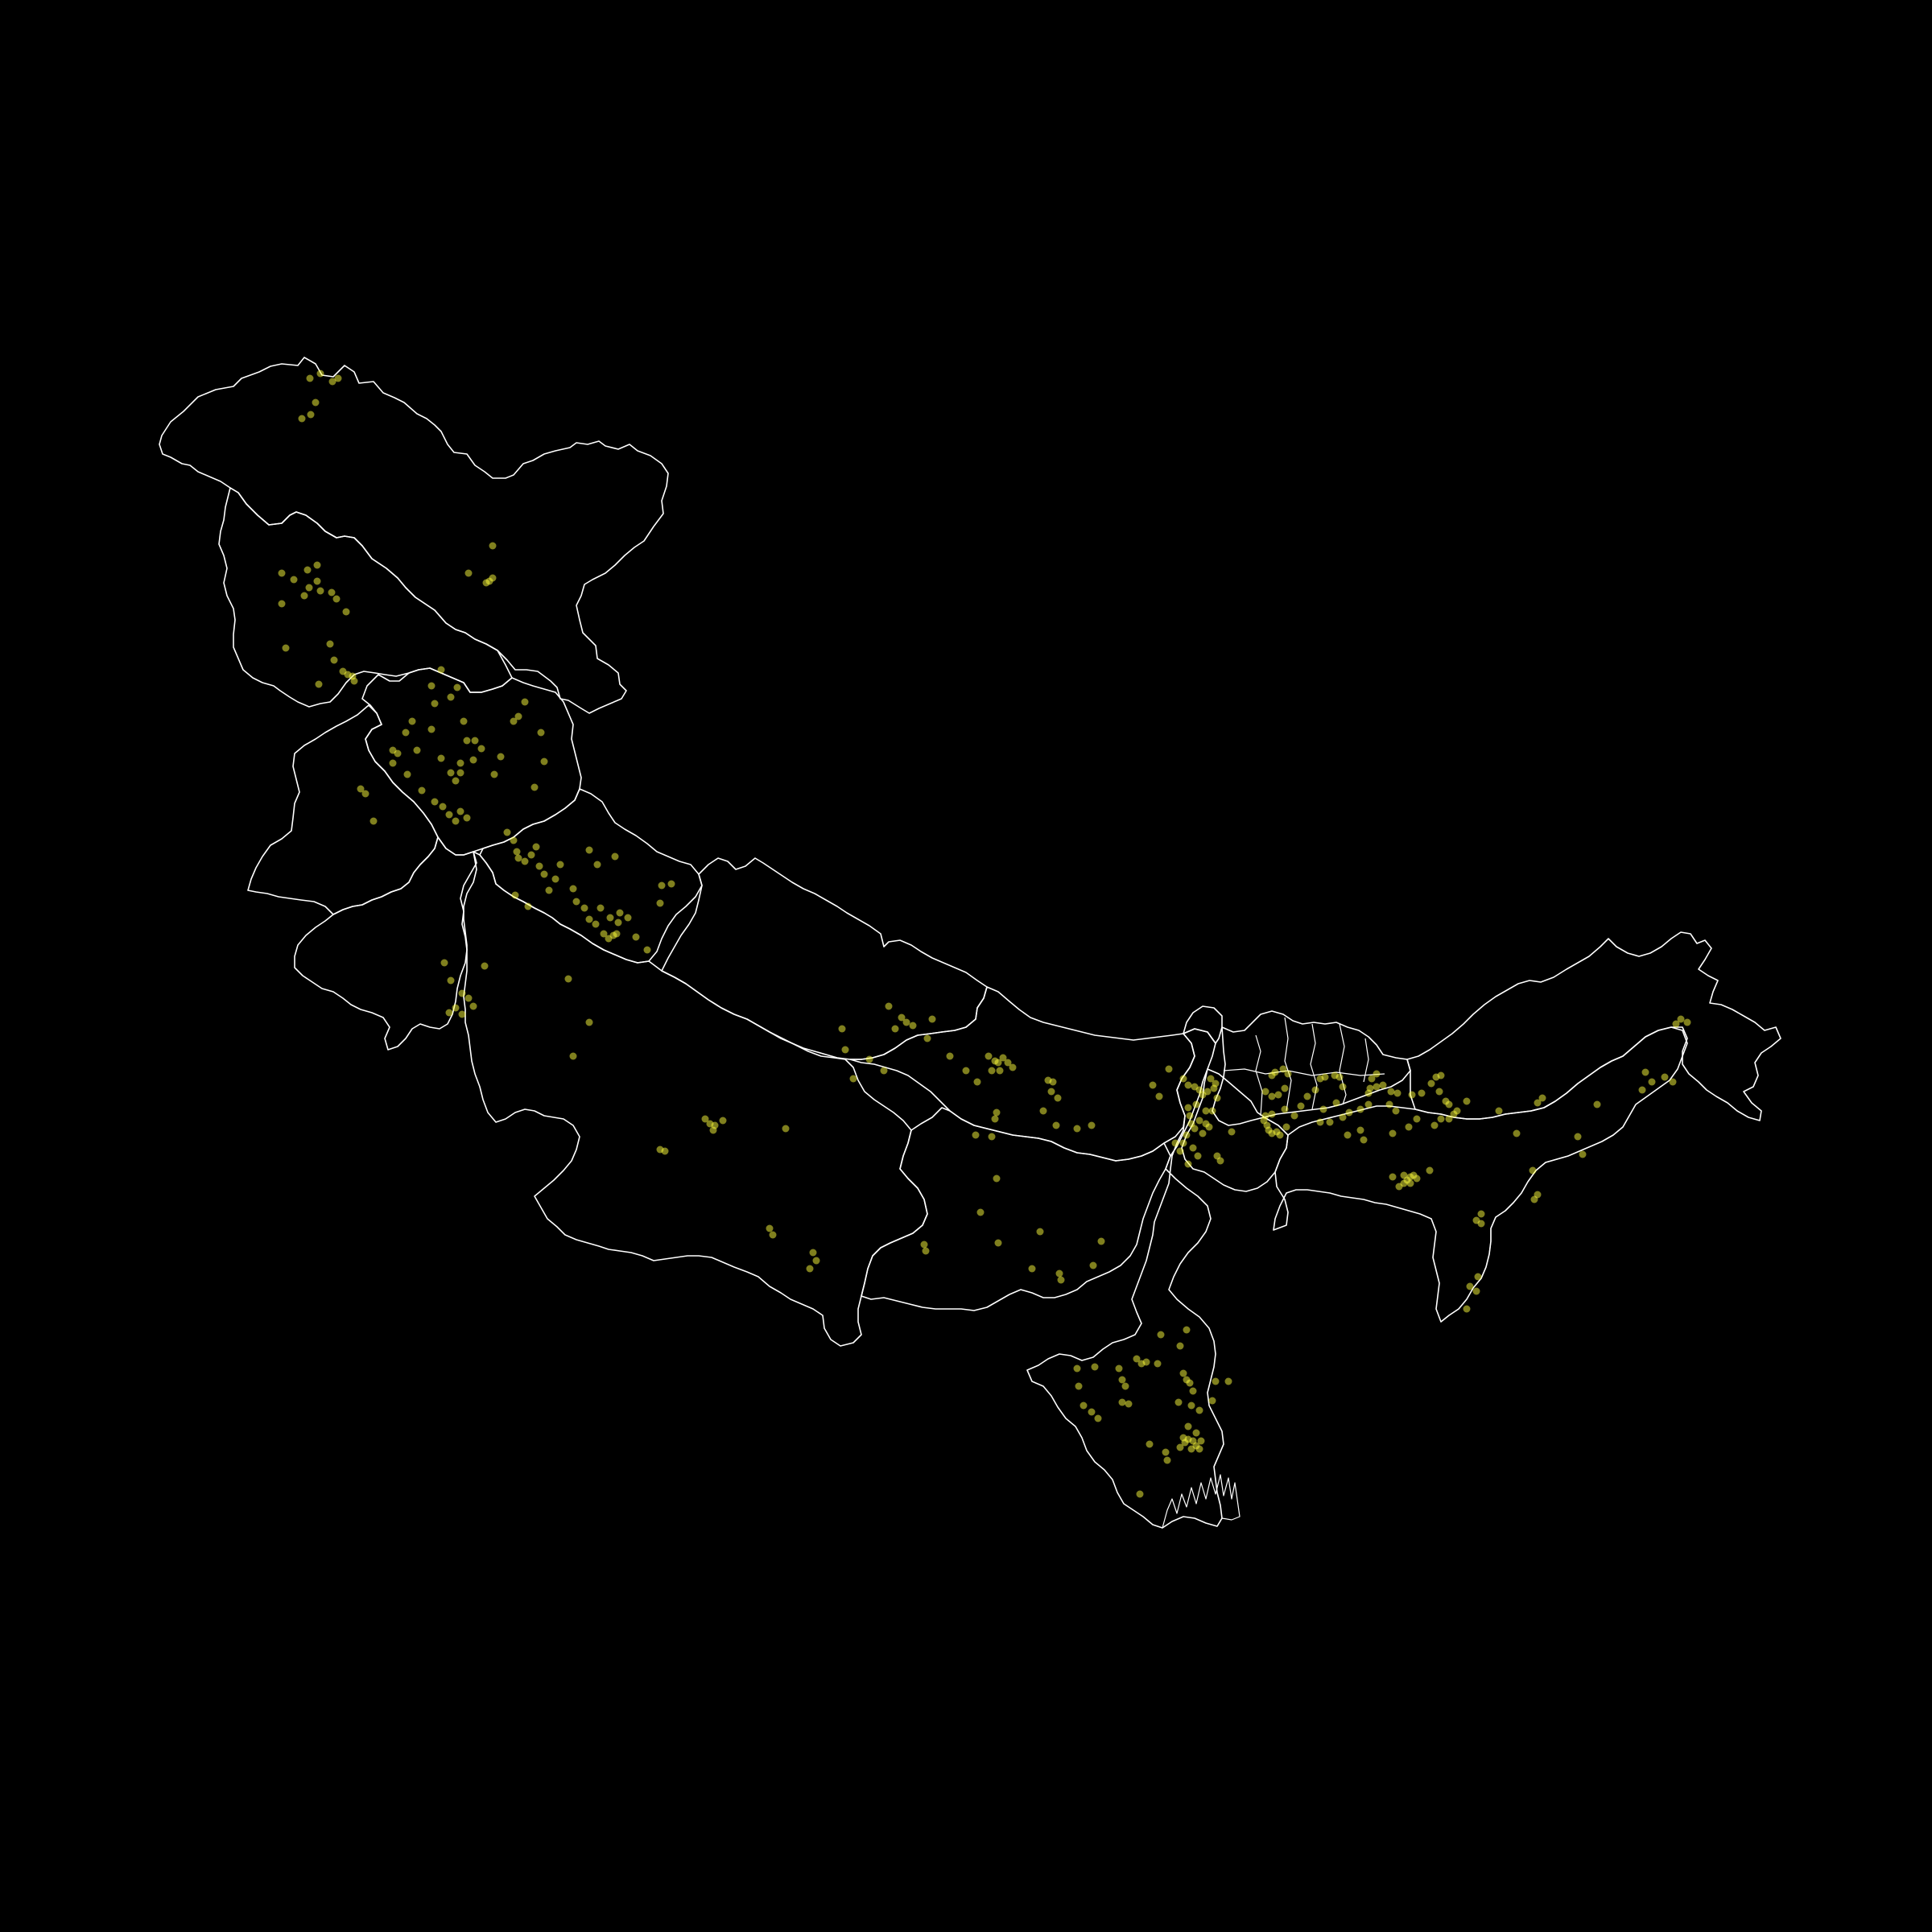  I want to click on bhutan-district-lines, so click(1304, 1067).